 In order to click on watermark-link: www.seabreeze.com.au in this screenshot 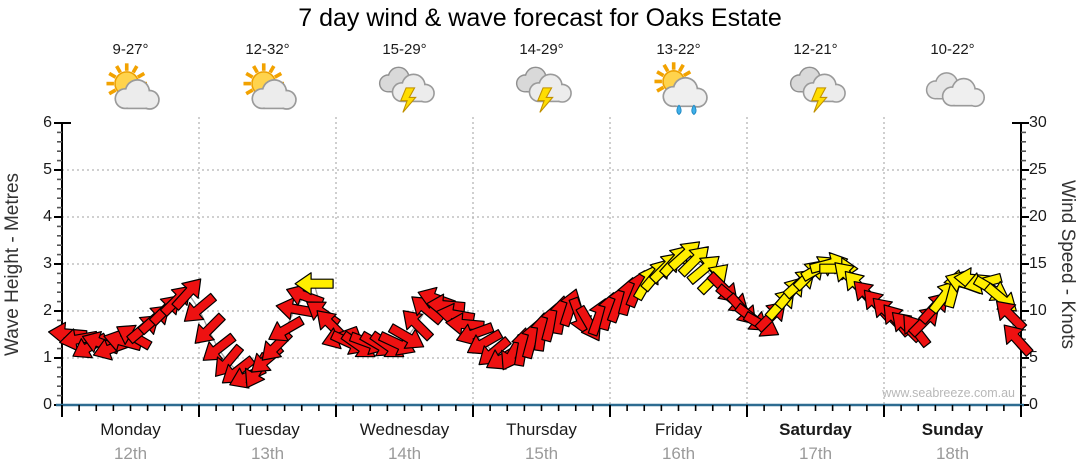, I will do `click(948, 393)`.